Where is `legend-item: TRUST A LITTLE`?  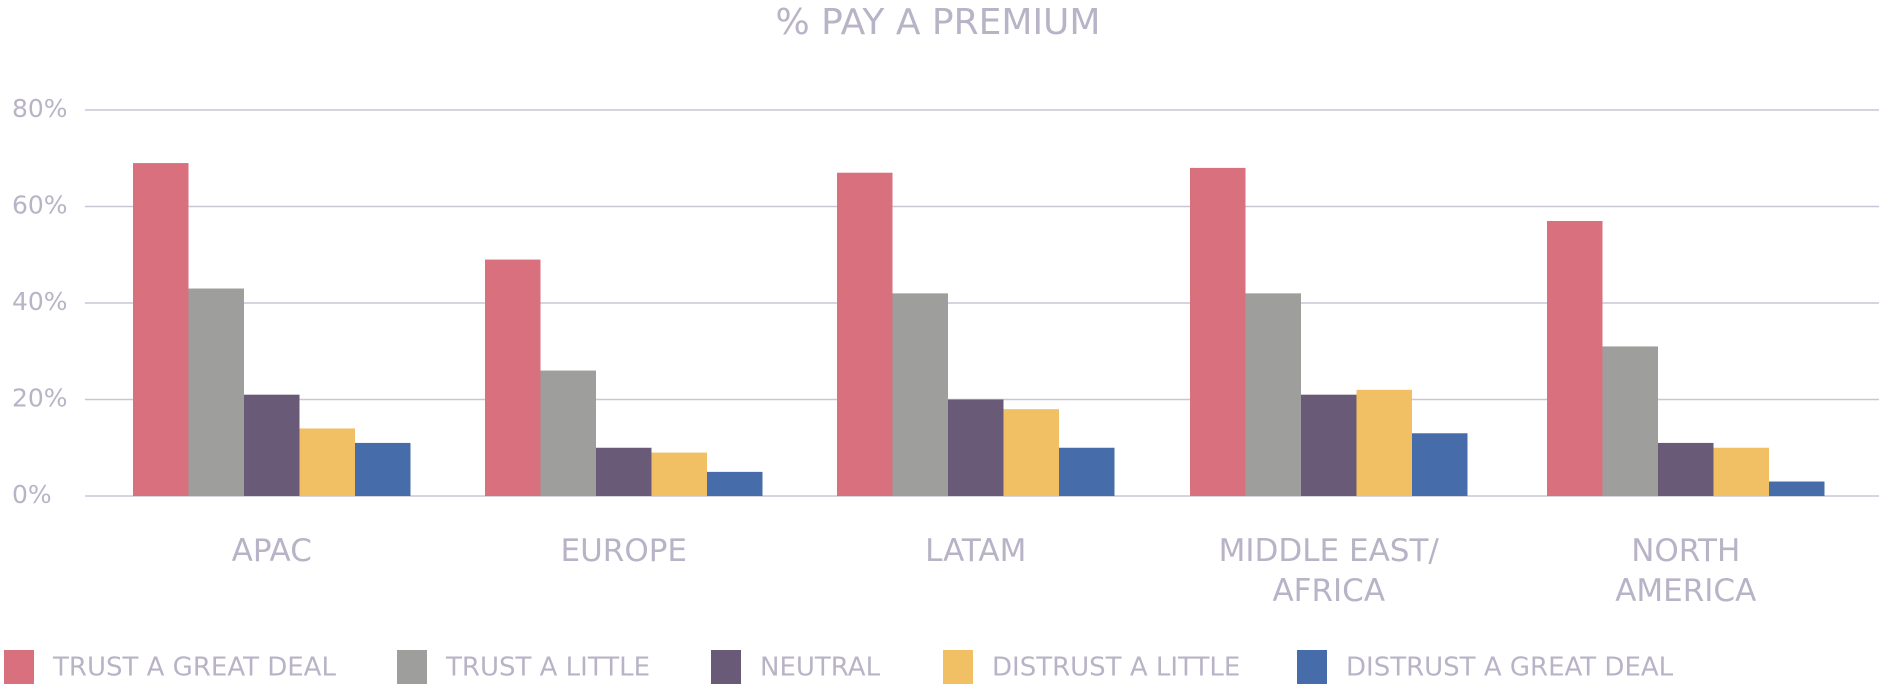 legend-item: TRUST A LITTLE is located at coordinates (523, 667).